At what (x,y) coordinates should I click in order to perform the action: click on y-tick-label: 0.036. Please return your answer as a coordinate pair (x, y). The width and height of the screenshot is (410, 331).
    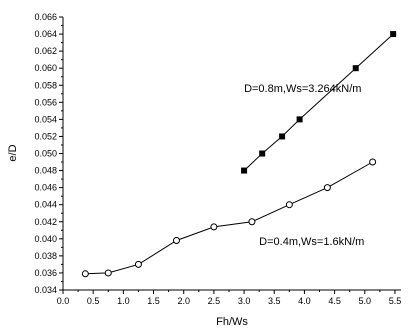
    Looking at the image, I should click on (45, 273).